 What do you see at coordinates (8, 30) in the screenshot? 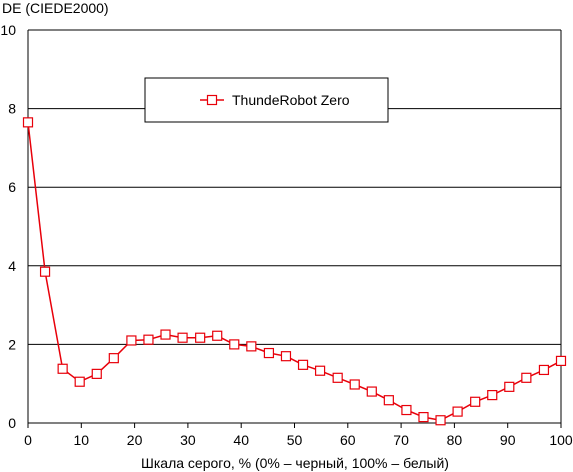
I see `y-tick-label: 10` at bounding box center [8, 30].